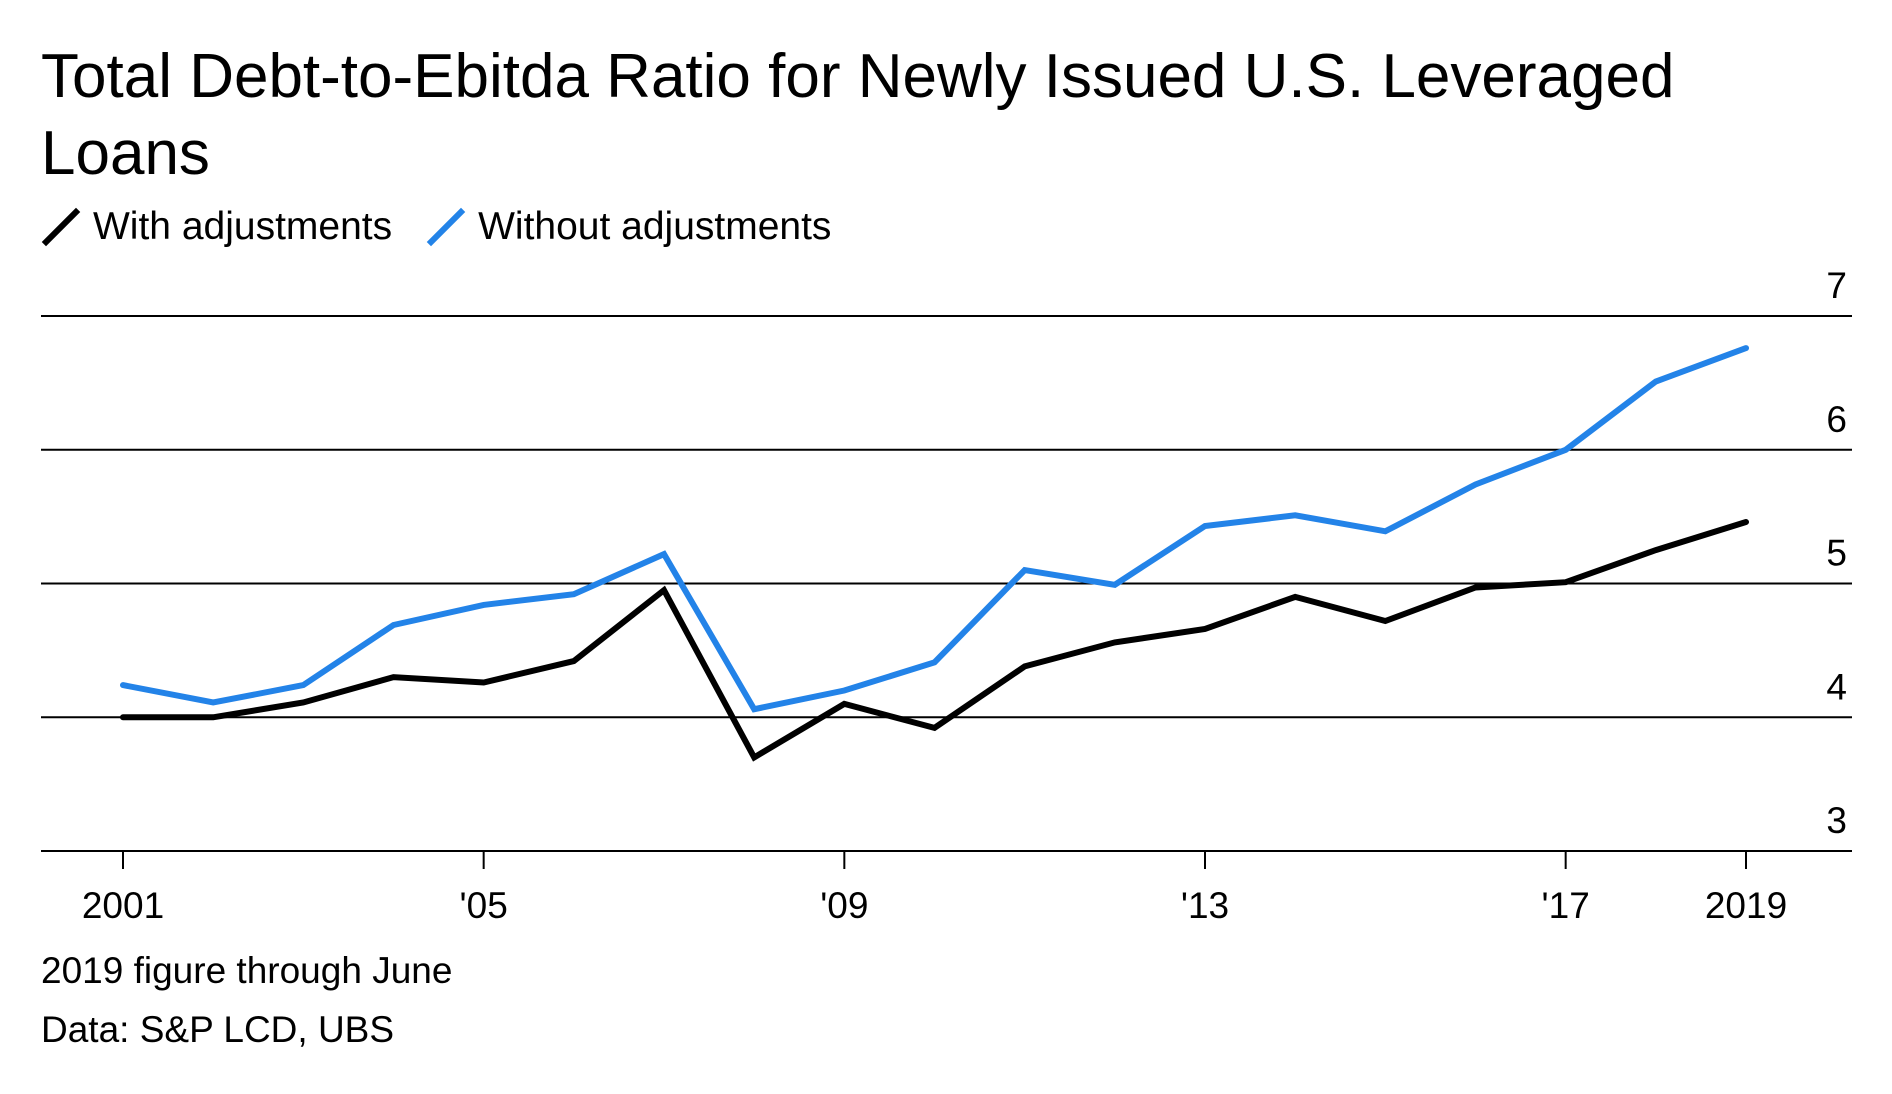 The height and width of the screenshot is (1094, 1892). Describe the element at coordinates (655, 226) in the screenshot. I see `legend-label-without-adjustments: Without adjustments` at that location.